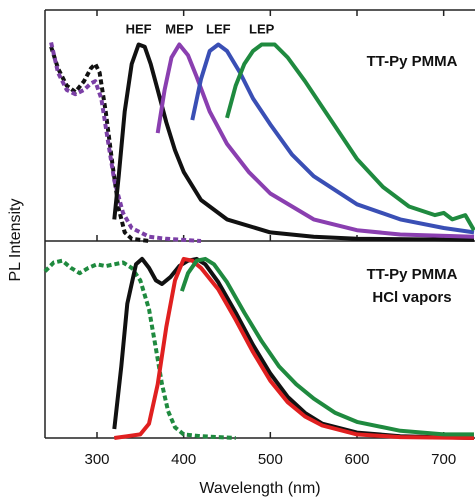  I want to click on y-axis-label: PL Intensity, so click(15, 239).